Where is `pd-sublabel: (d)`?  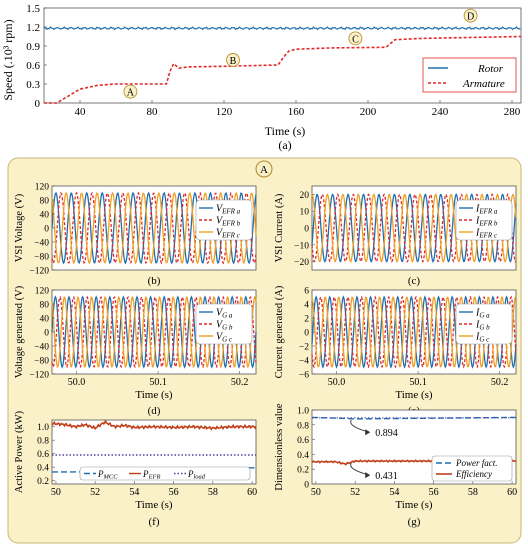
pd-sublabel: (d) is located at coordinates (154, 411).